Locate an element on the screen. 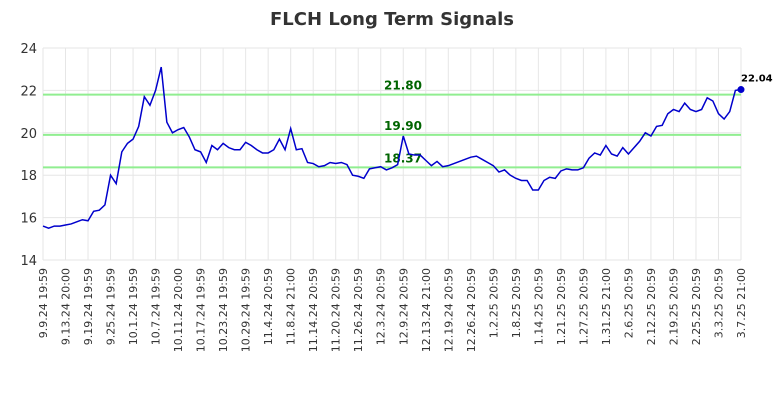 This screenshot has width=784, height=400. reference-label: 21.80 is located at coordinates (403, 86).